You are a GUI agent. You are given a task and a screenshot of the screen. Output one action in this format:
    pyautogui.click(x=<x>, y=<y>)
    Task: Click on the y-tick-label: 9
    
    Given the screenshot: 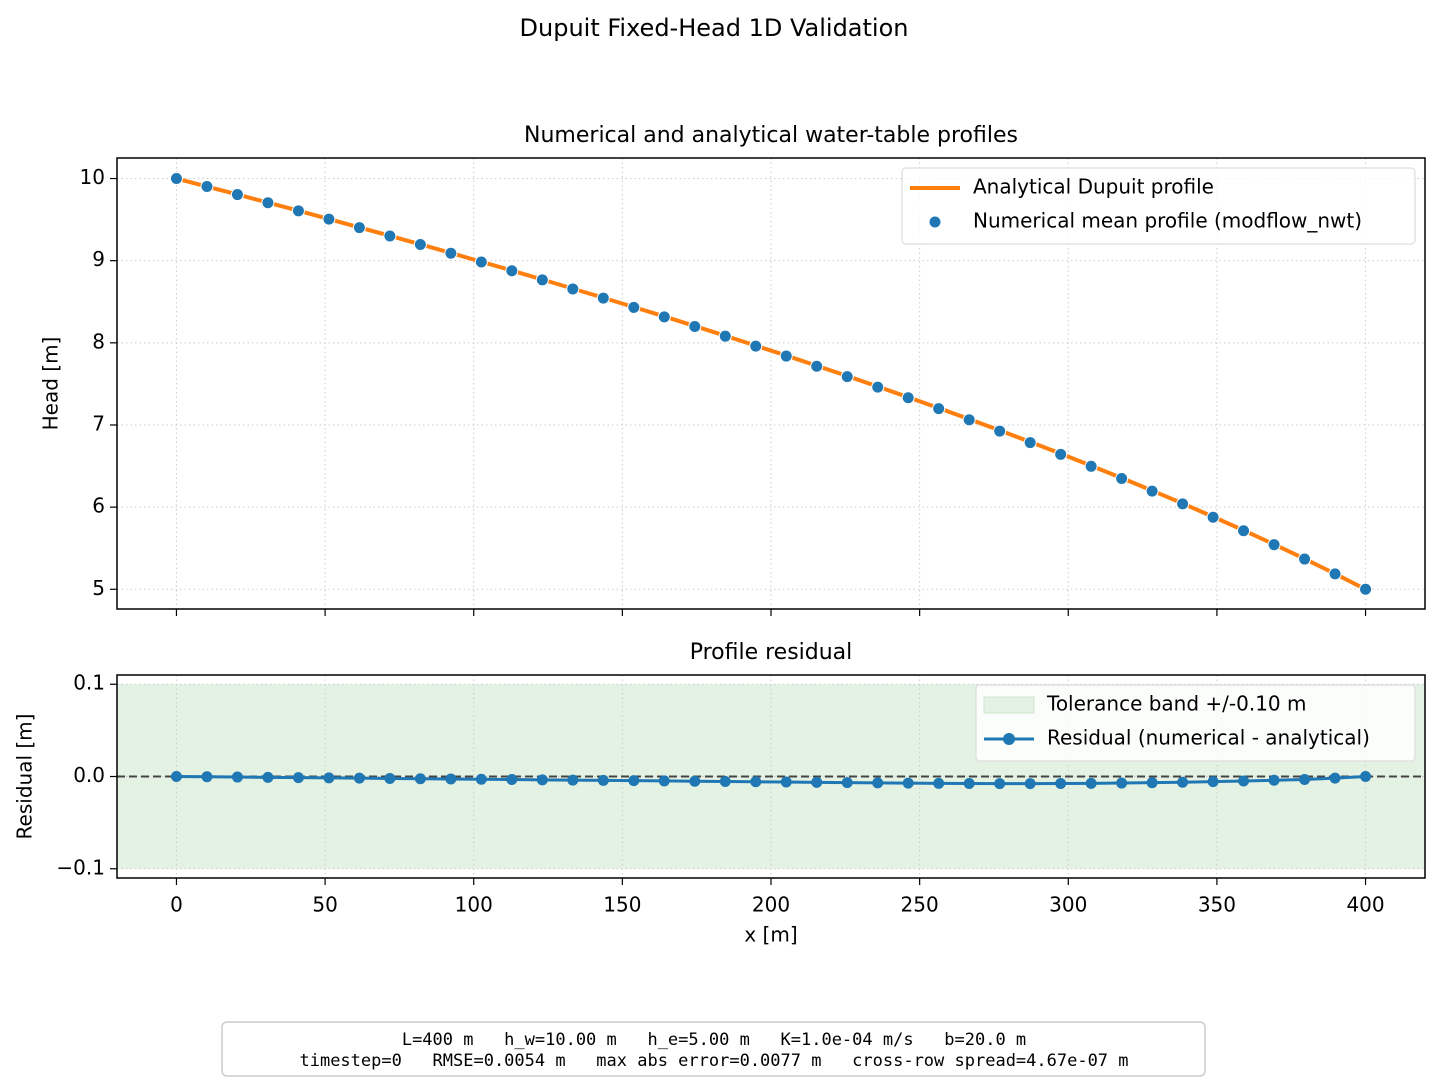 What is the action you would take?
    pyautogui.click(x=98, y=259)
    